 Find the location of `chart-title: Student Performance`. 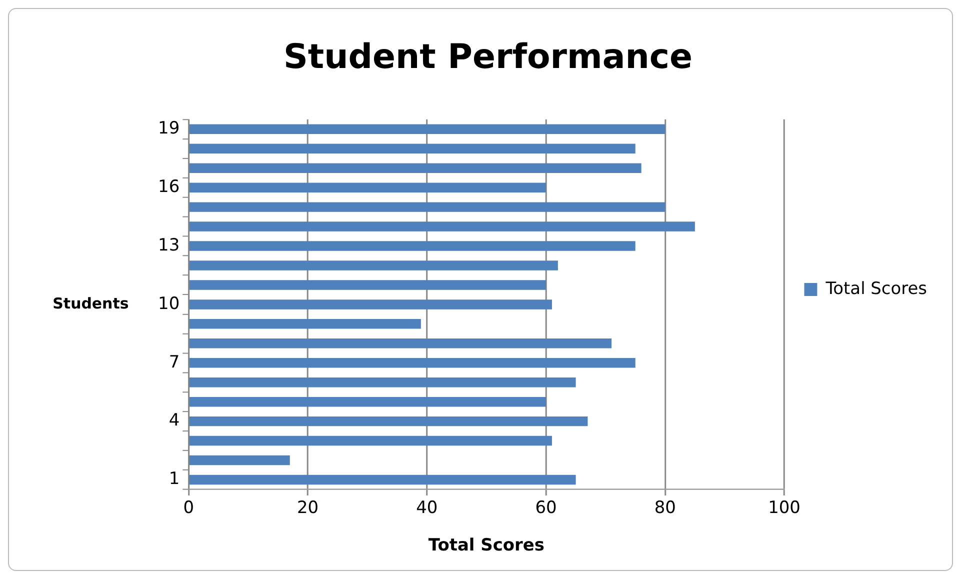

chart-title: Student Performance is located at coordinates (488, 56).